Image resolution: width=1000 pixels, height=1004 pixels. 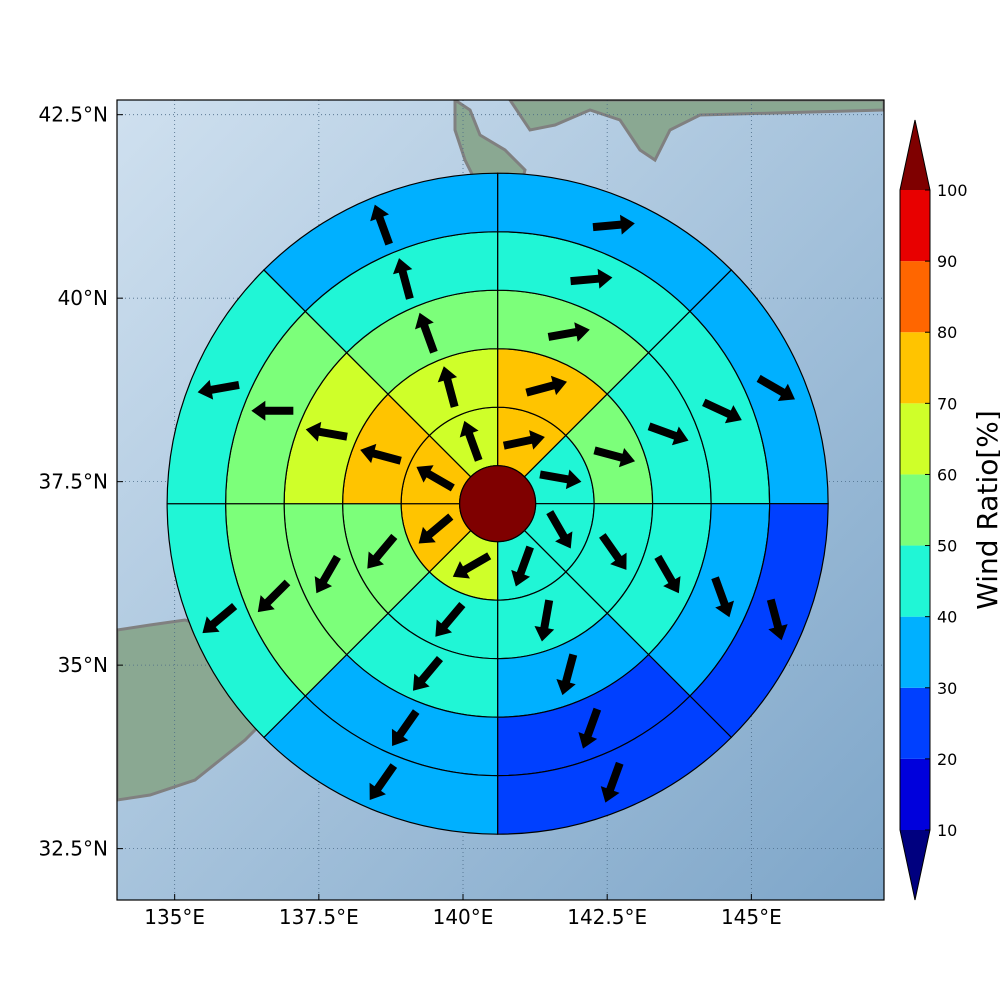 I want to click on colorbar-extend-max, so click(x=915, y=155).